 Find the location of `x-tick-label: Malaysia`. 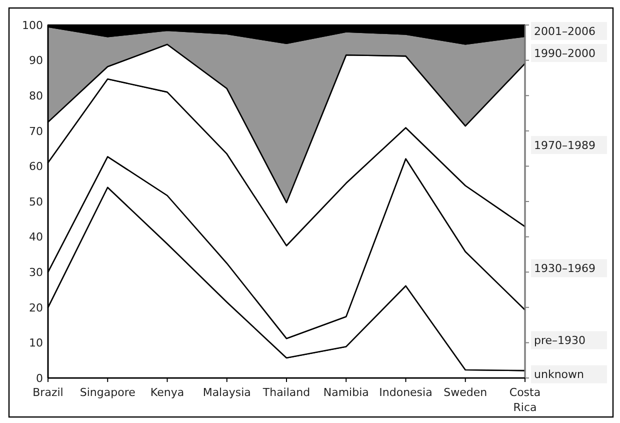

x-tick-label: Malaysia is located at coordinates (226, 392).